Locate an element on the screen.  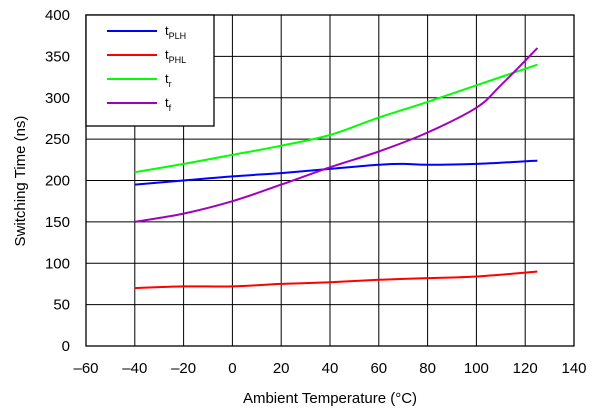
legend-label: tr is located at coordinates (168, 80).